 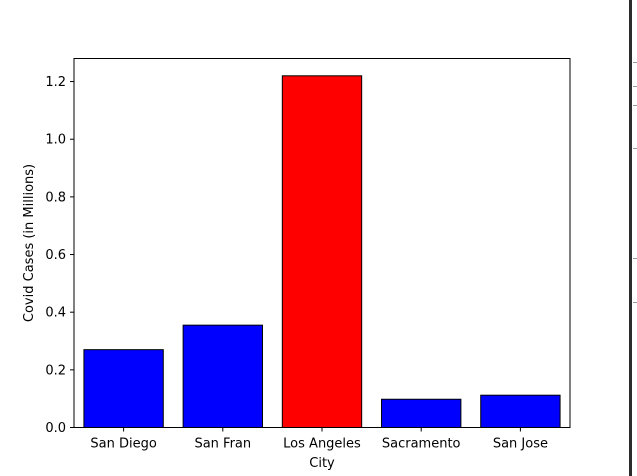 I want to click on bar-san-fran, so click(x=222, y=376).